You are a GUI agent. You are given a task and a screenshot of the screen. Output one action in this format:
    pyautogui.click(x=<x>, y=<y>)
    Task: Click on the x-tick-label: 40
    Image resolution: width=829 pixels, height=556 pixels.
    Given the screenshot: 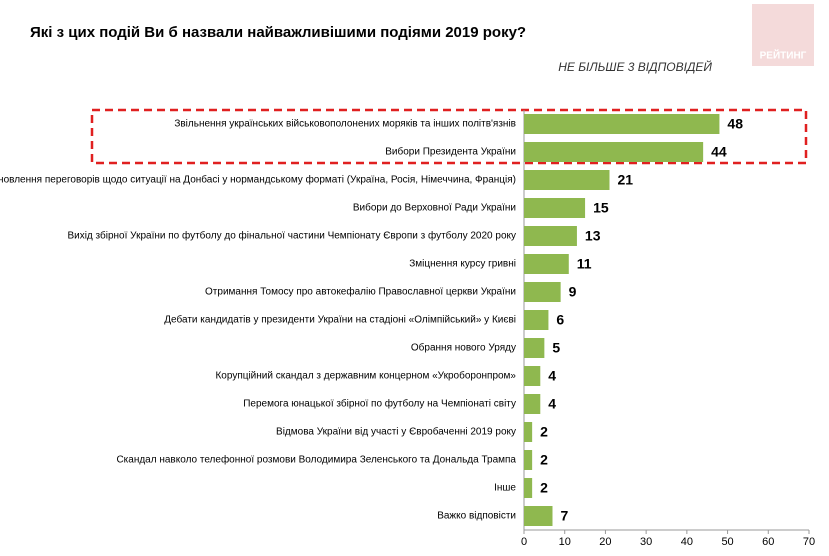 What is the action you would take?
    pyautogui.click(x=687, y=542)
    